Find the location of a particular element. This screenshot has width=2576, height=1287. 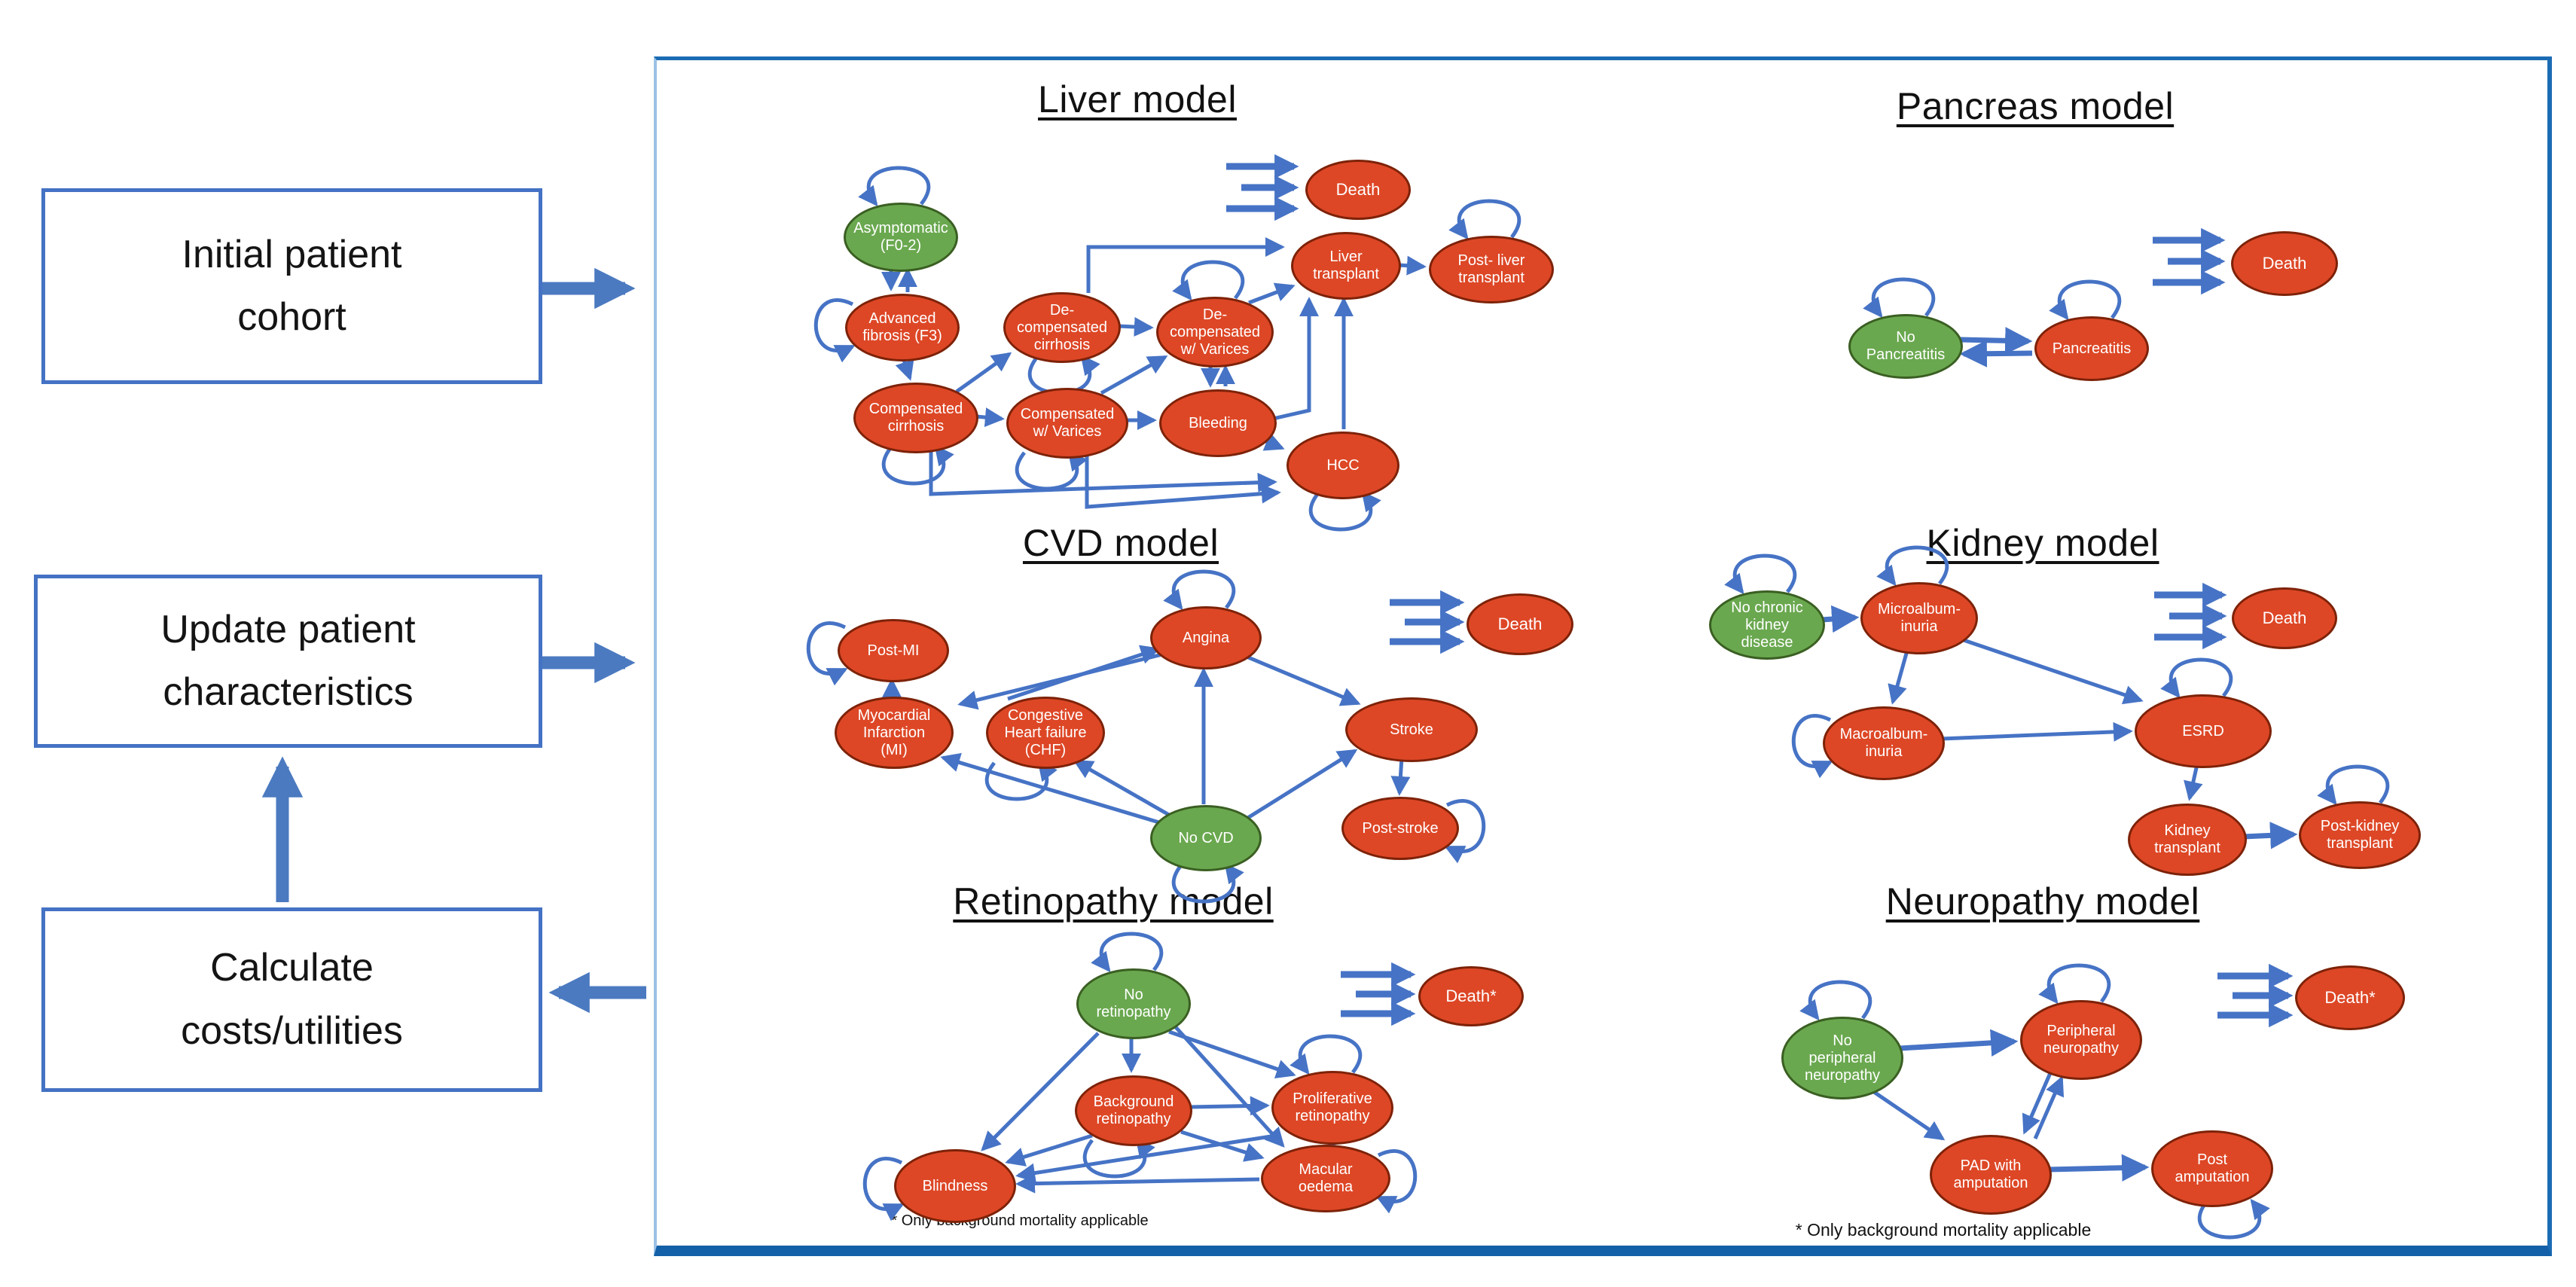

flow-box-update-characteristics: Update patient characteristics is located at coordinates (288, 661).